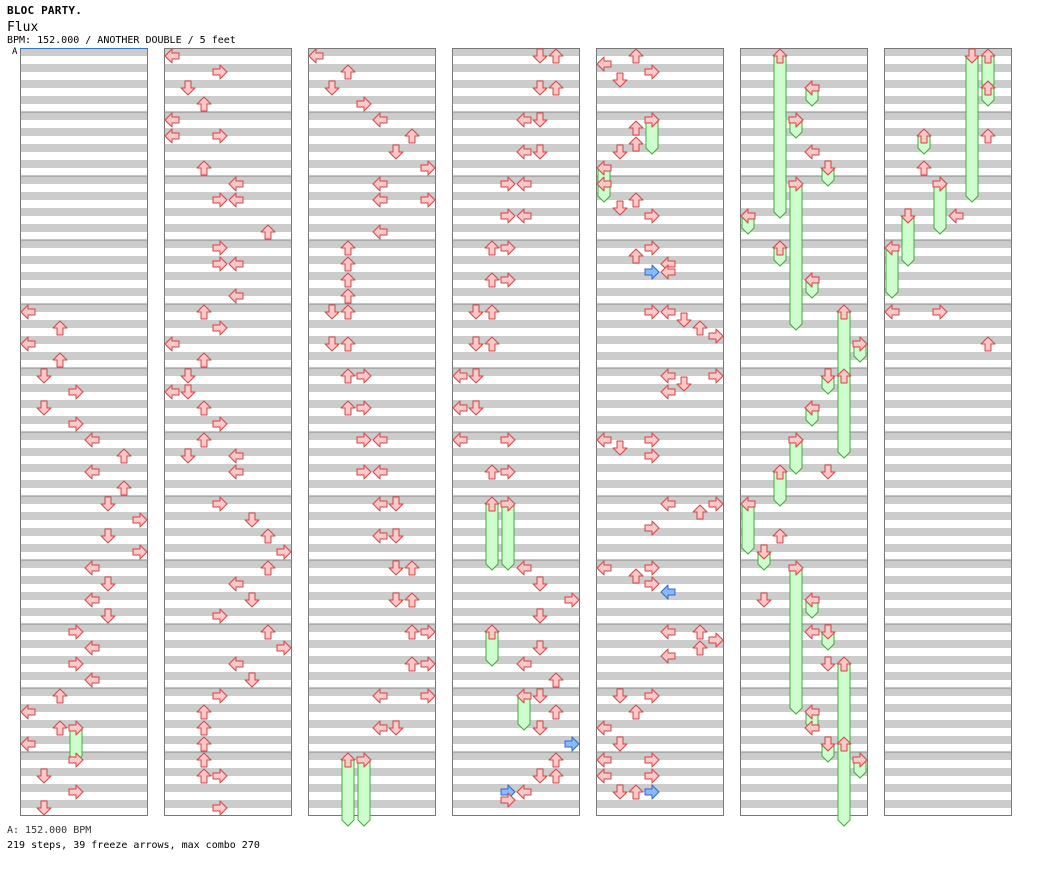 The height and width of the screenshot is (876, 1040). I want to click on song-title: Flux, so click(23, 27).